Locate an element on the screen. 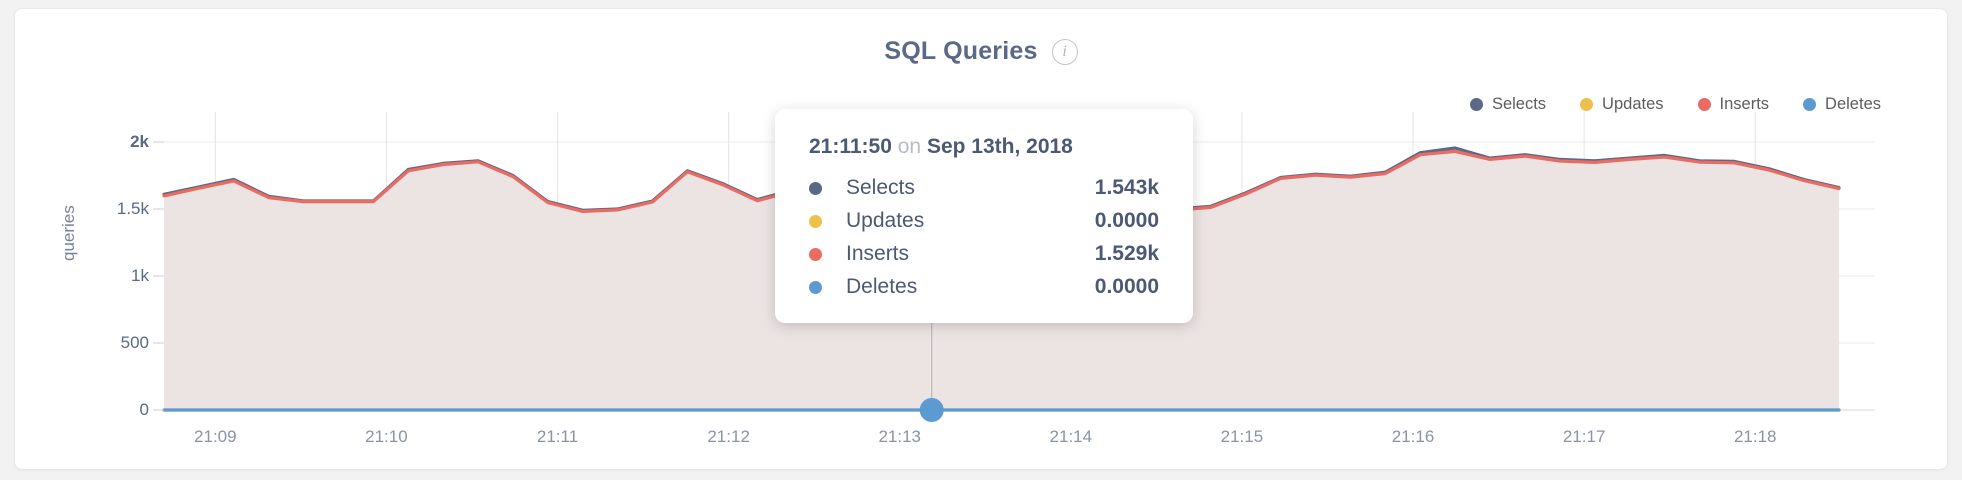 The width and height of the screenshot is (1962, 480). legend-item-deletes: Deletes is located at coordinates (1842, 104).